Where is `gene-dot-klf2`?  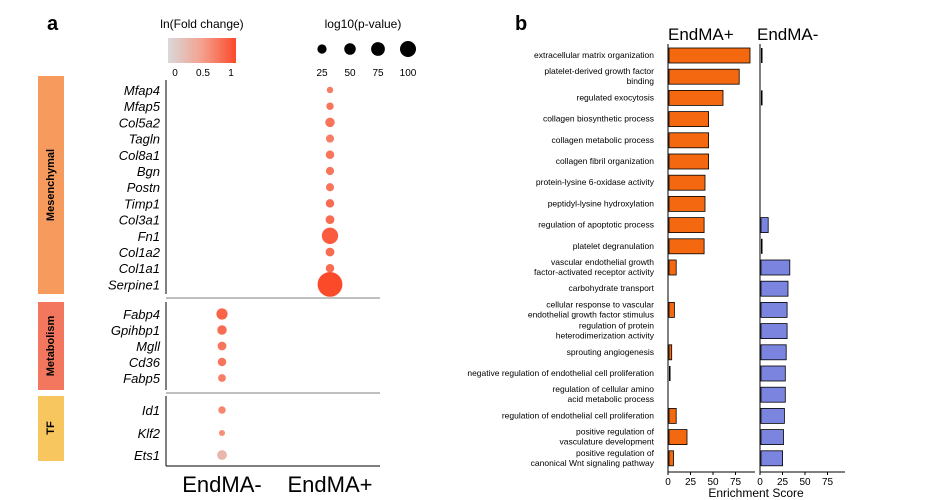 gene-dot-klf2 is located at coordinates (222, 433).